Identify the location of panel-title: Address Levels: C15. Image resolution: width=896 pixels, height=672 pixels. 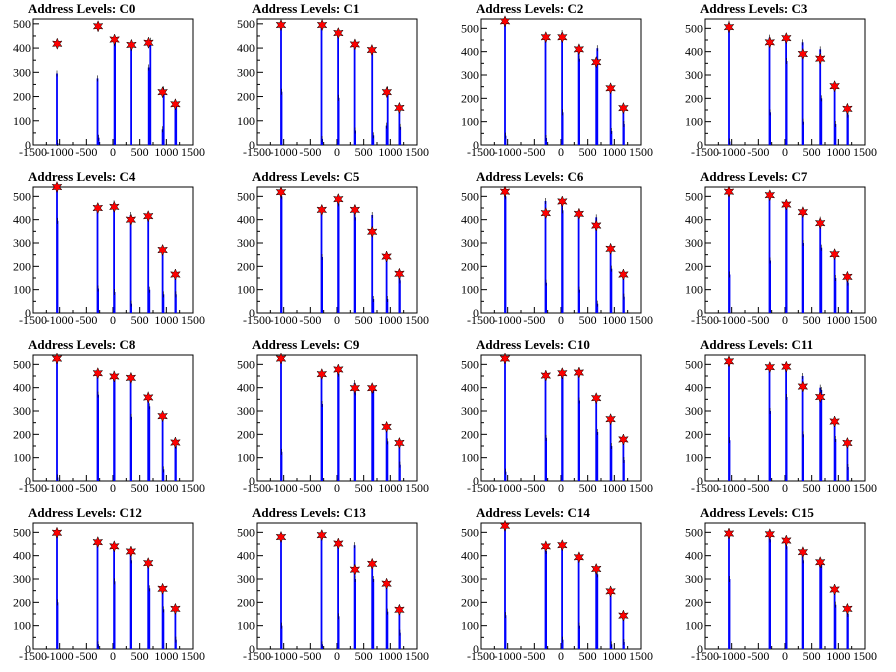
(757, 512).